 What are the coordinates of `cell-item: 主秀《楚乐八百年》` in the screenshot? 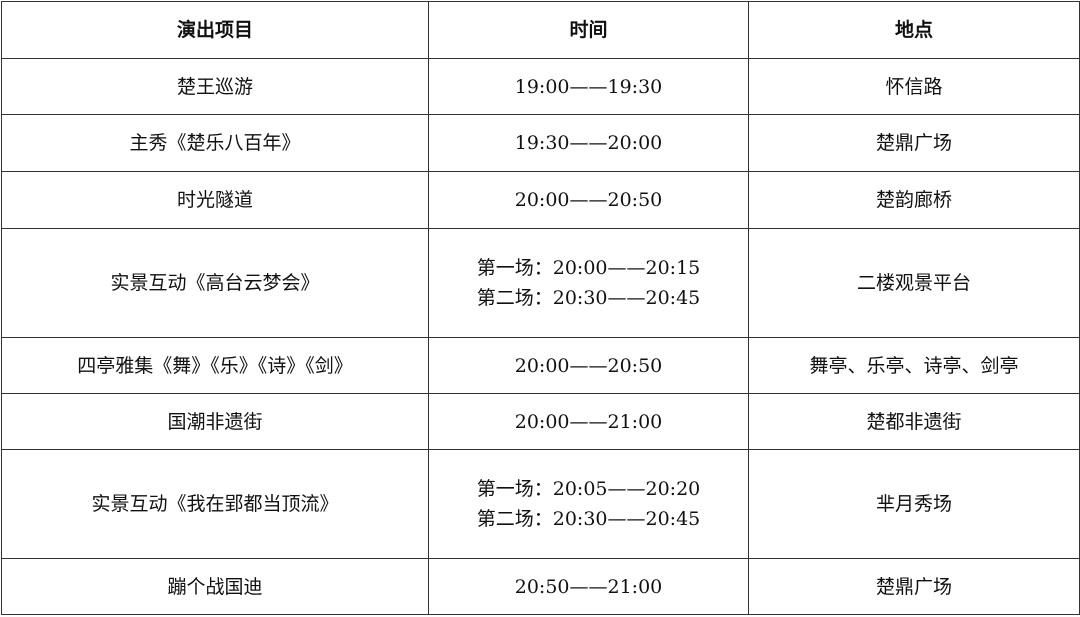 It's located at (215, 143).